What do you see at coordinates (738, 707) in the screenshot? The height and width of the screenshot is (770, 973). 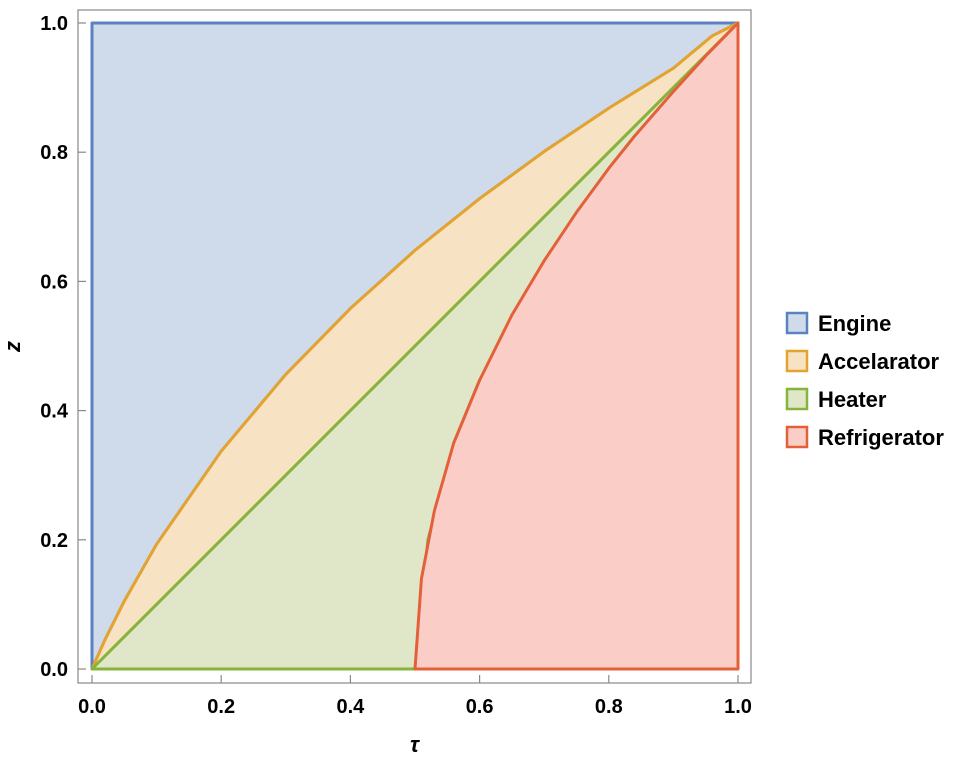 I see `x-tick-label: 1.0` at bounding box center [738, 707].